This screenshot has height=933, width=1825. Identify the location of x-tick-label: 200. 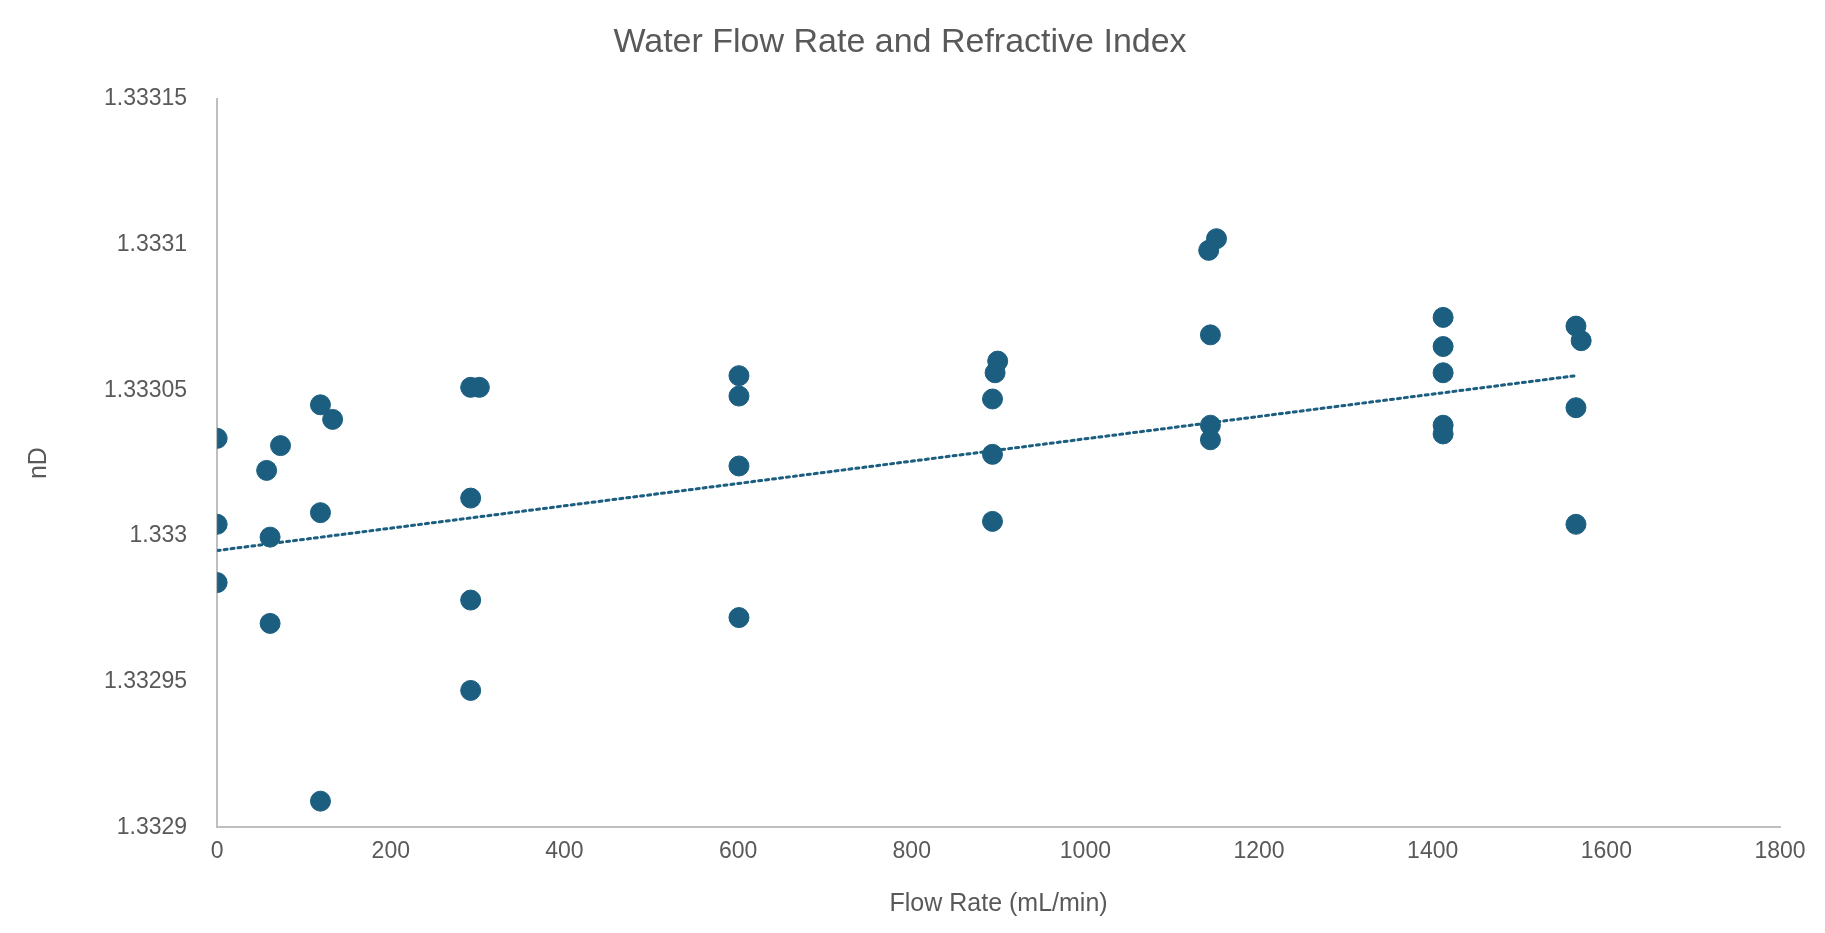
(390, 849).